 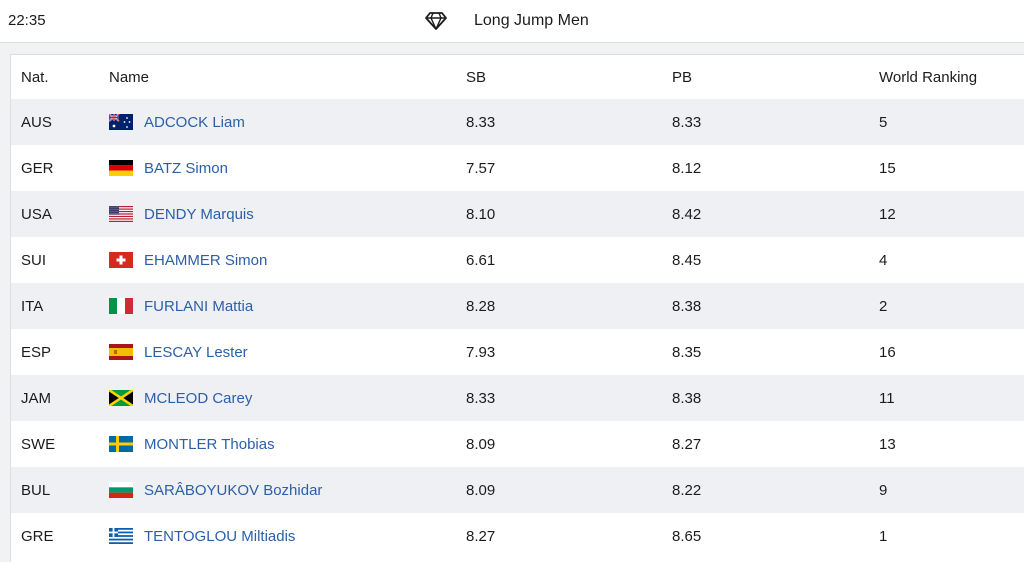 I want to click on sb-cell: 6.61, so click(x=481, y=260).